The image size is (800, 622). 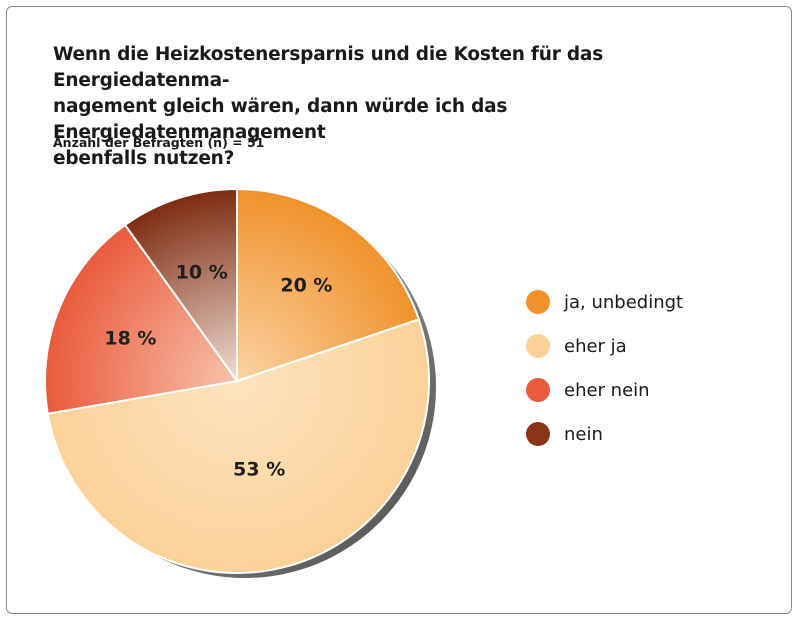 What do you see at coordinates (607, 390) in the screenshot?
I see `legend-label: eher nein` at bounding box center [607, 390].